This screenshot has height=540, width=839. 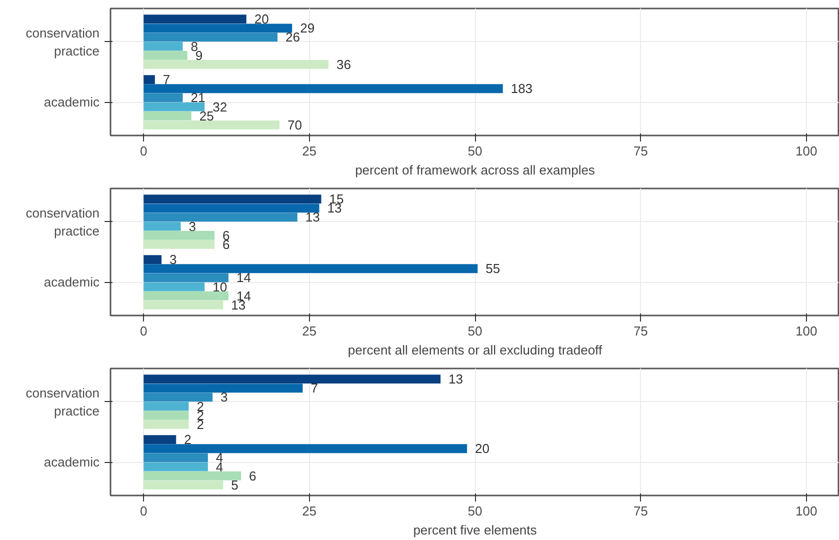 What do you see at coordinates (234, 484) in the screenshot?
I see `annotation: 5` at bounding box center [234, 484].